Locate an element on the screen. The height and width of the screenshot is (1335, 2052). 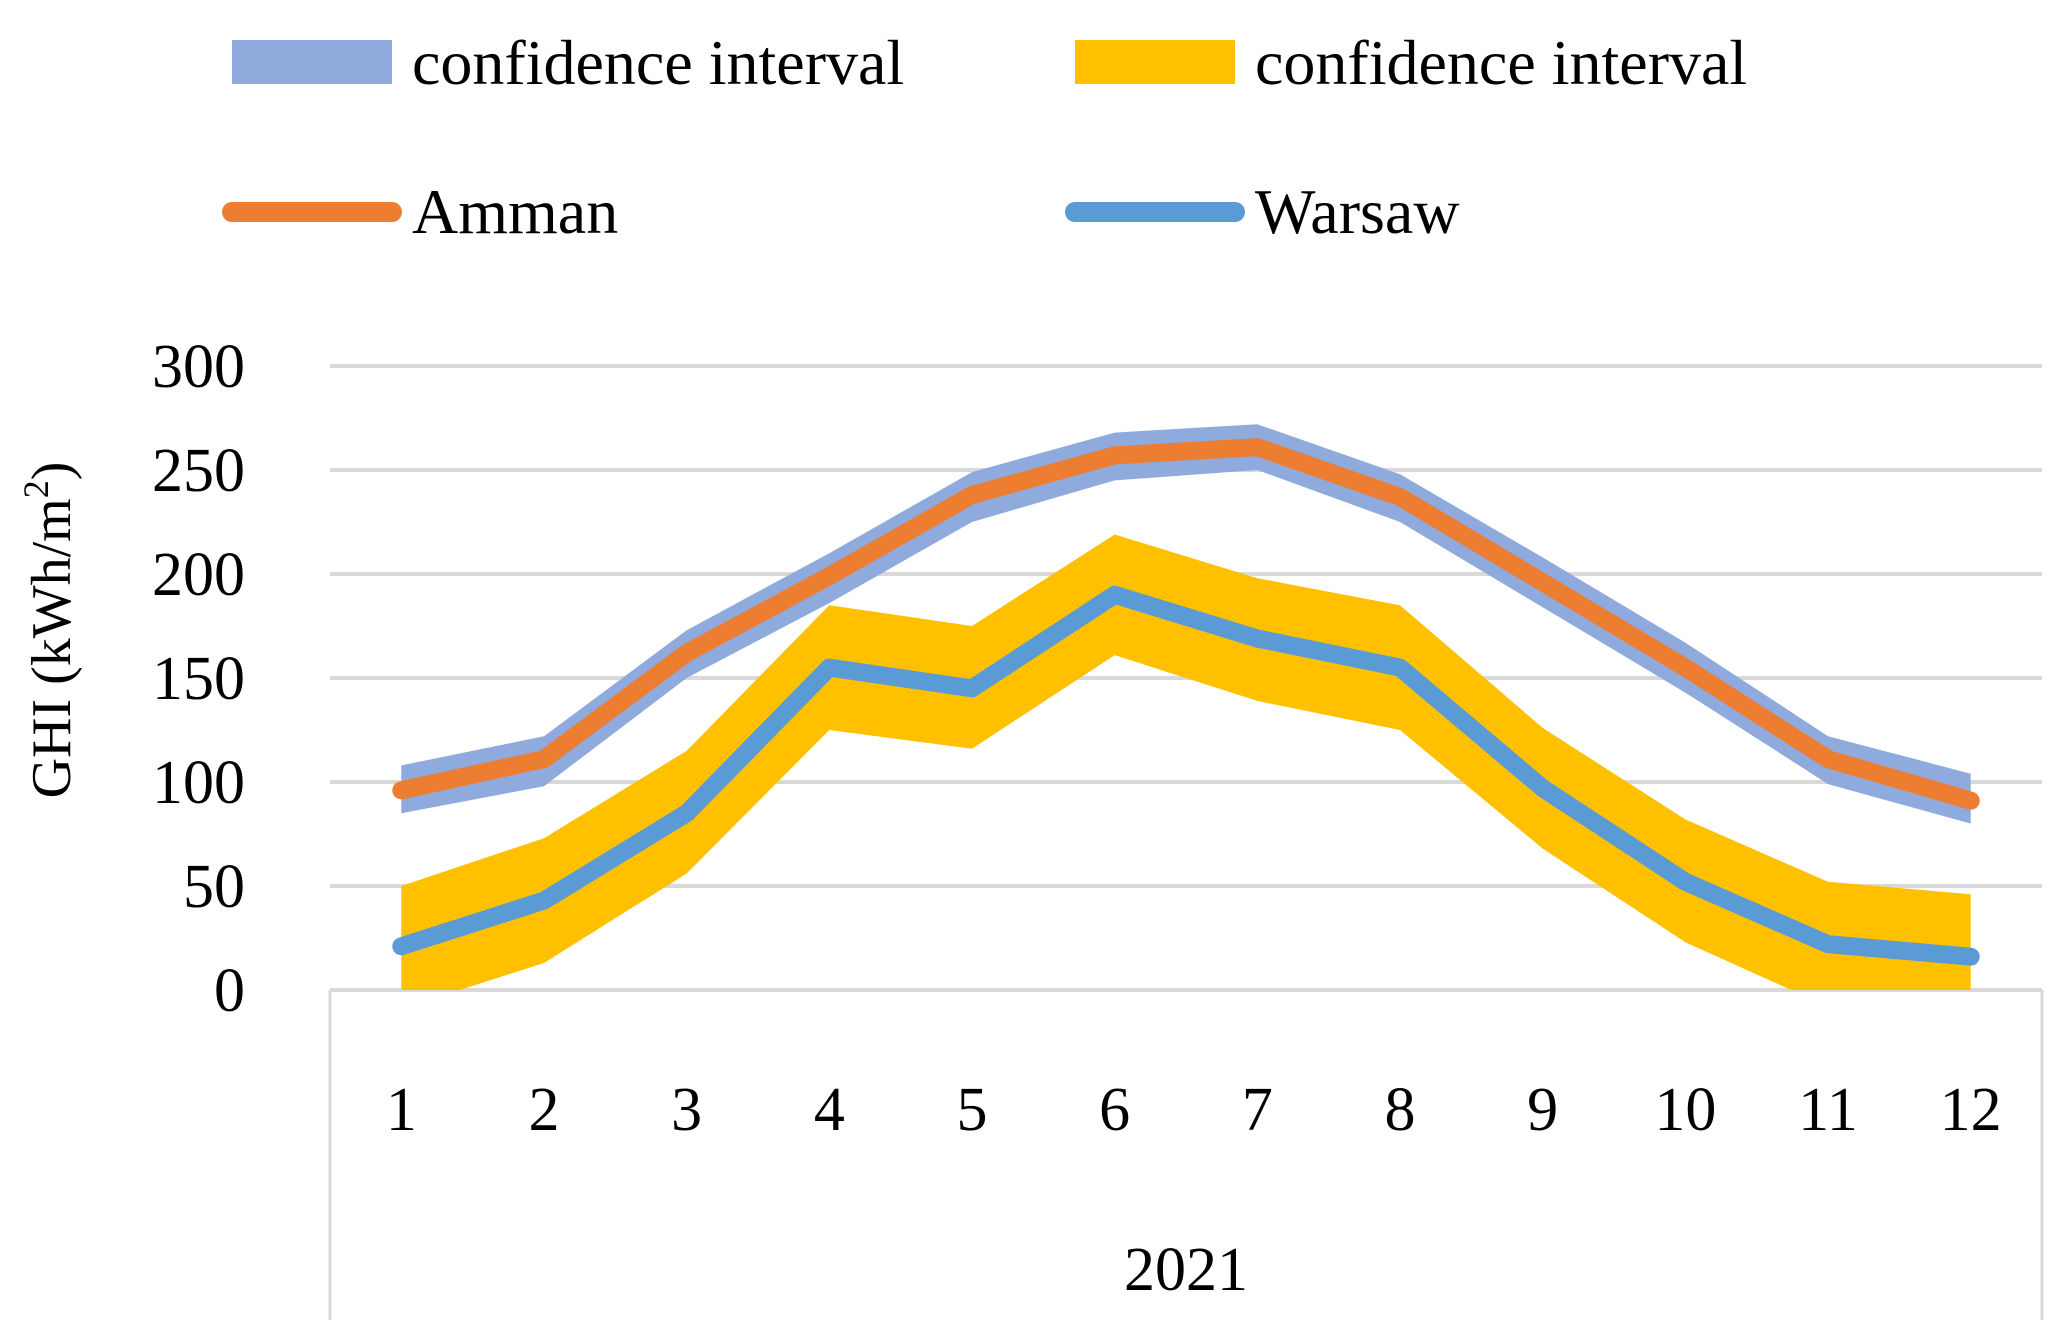
y-axis-title-close: ) is located at coordinates (52, 471).